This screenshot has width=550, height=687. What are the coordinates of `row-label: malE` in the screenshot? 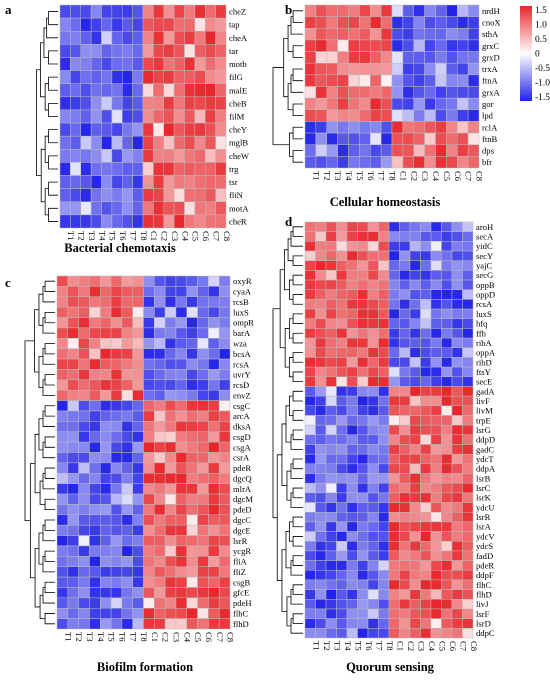 It's located at (238, 90).